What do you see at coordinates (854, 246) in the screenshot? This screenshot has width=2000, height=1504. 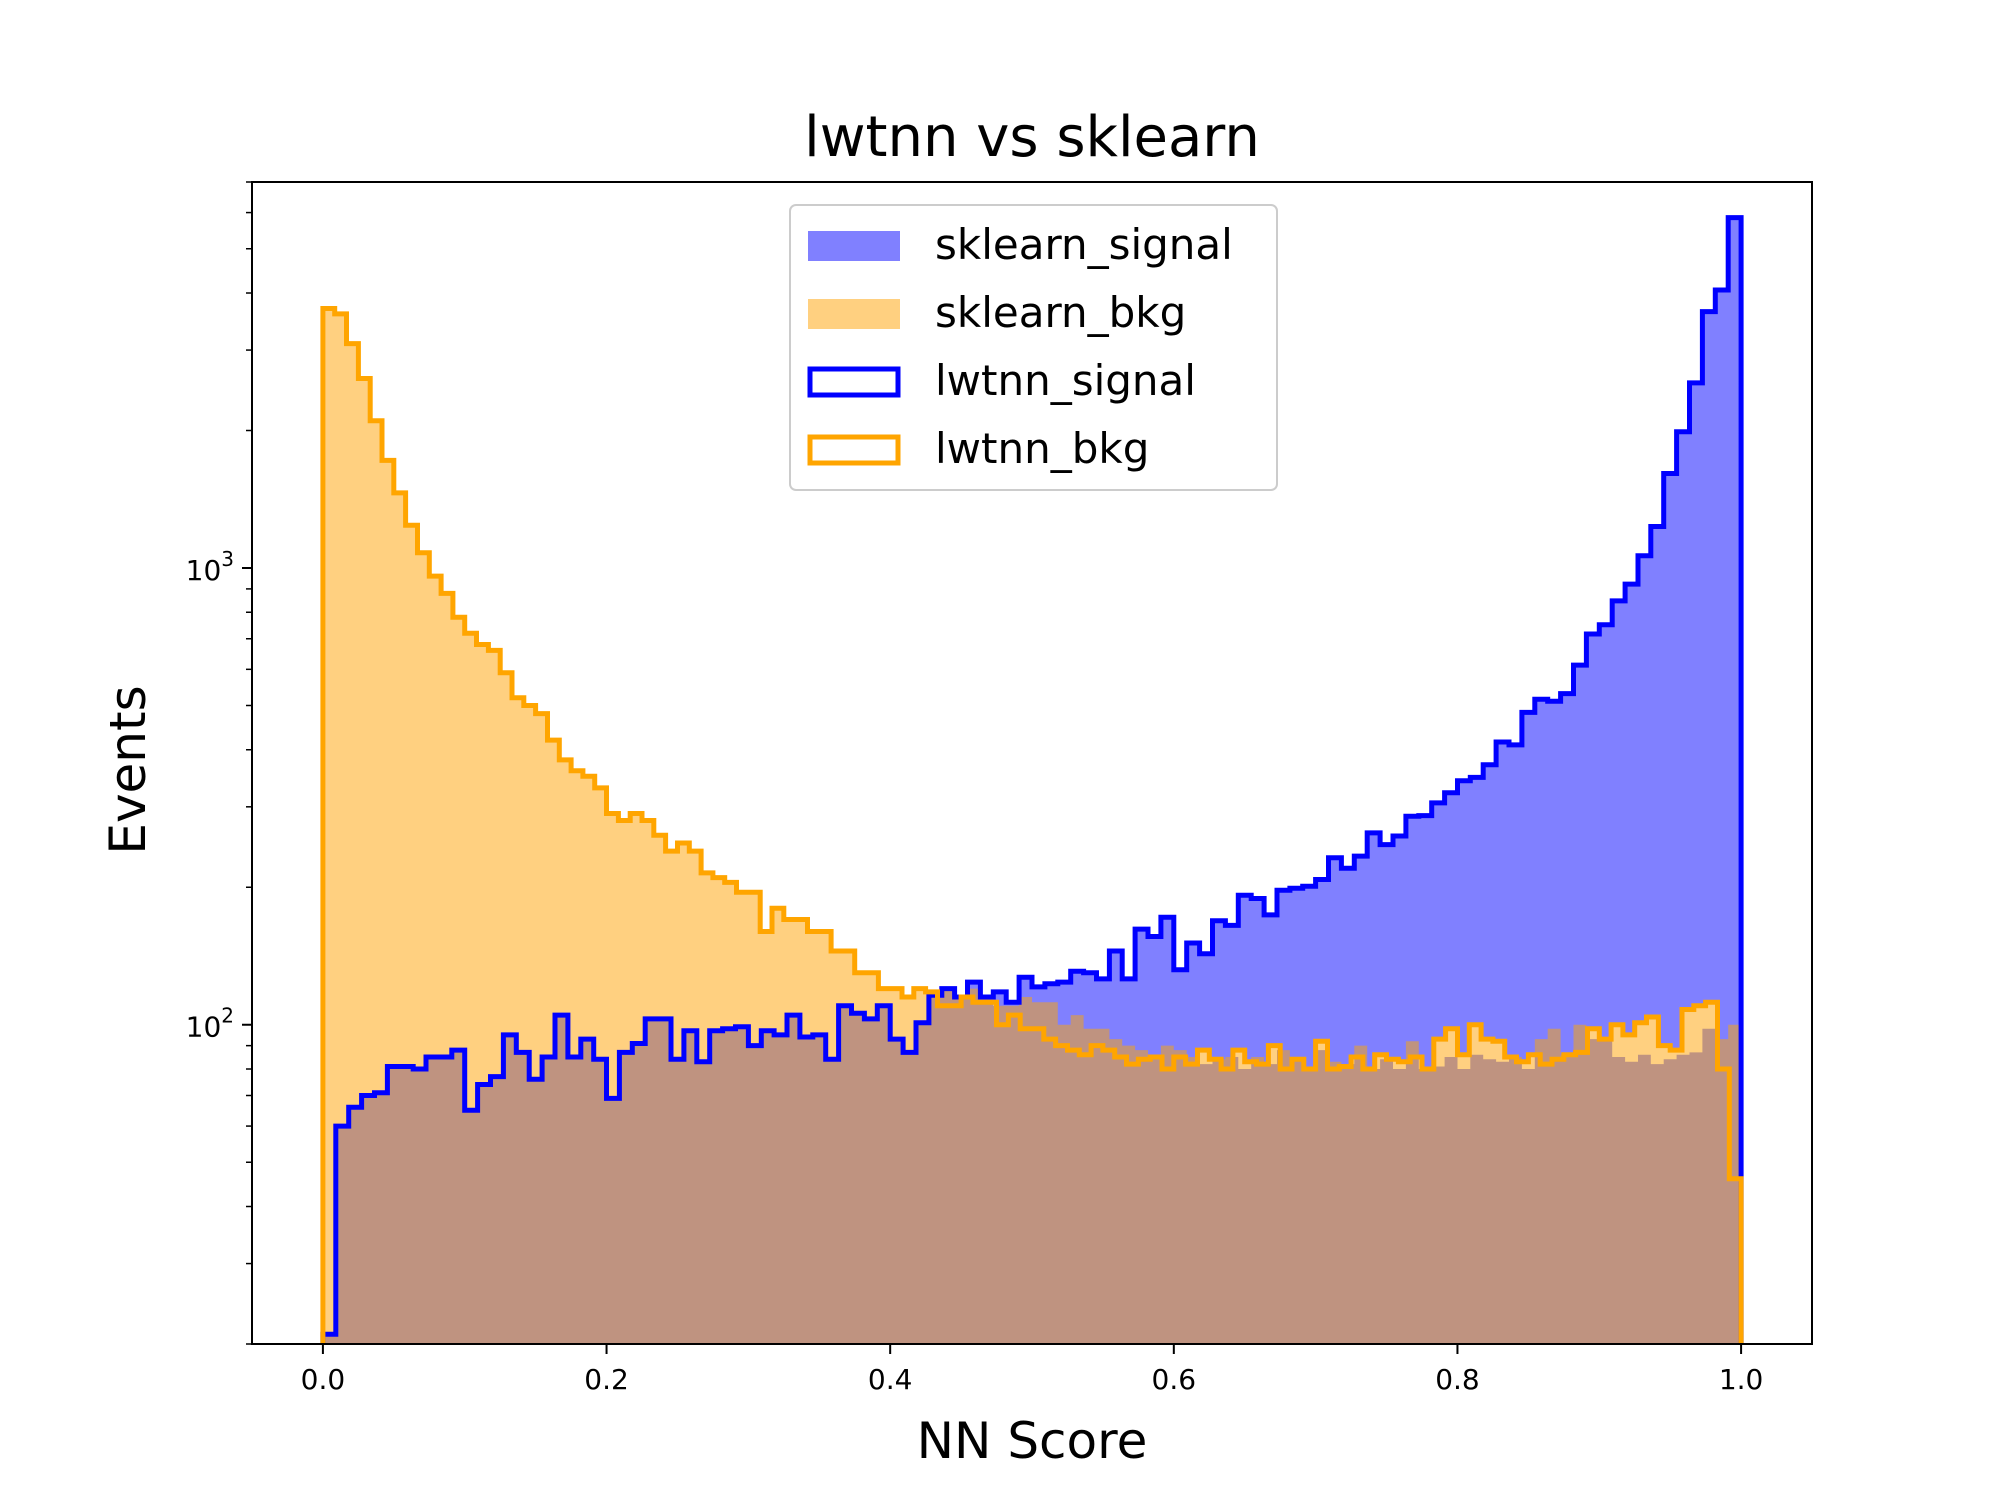 I see `legend-swatch-sklearn_signal` at bounding box center [854, 246].